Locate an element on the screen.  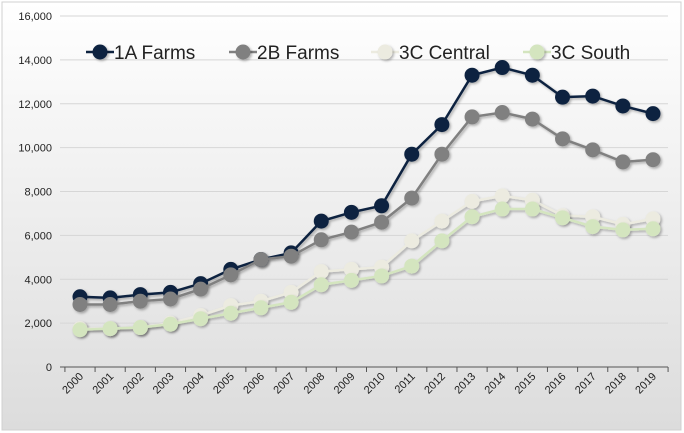
y-tick-label: 8,000 is located at coordinates (38, 193).